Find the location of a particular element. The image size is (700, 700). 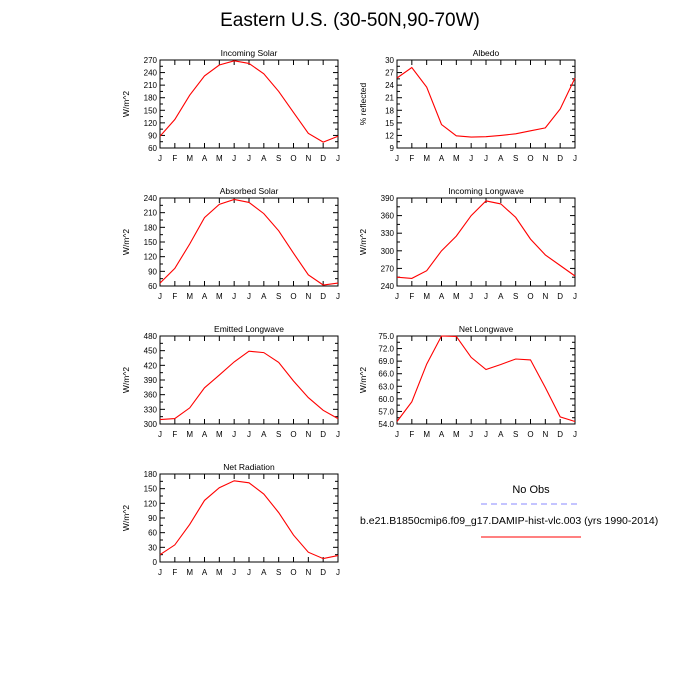

y-tick-label: 21 is located at coordinates (389, 98).